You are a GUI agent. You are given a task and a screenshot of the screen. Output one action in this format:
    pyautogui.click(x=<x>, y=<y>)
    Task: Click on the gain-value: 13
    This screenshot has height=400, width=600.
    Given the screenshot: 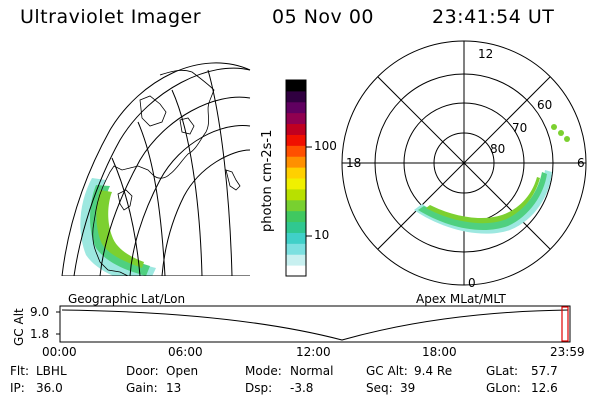 What is the action you would take?
    pyautogui.click(x=174, y=388)
    